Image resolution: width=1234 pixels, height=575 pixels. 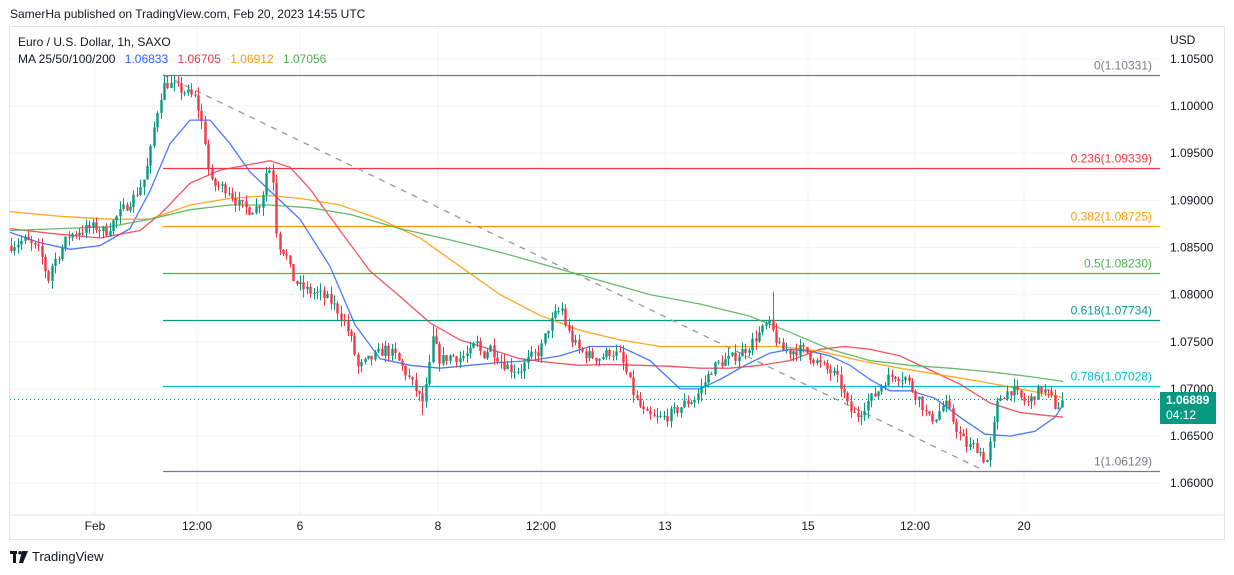 What do you see at coordinates (67, 59) in the screenshot?
I see `ma-label: MA 25/50/100/200` at bounding box center [67, 59].